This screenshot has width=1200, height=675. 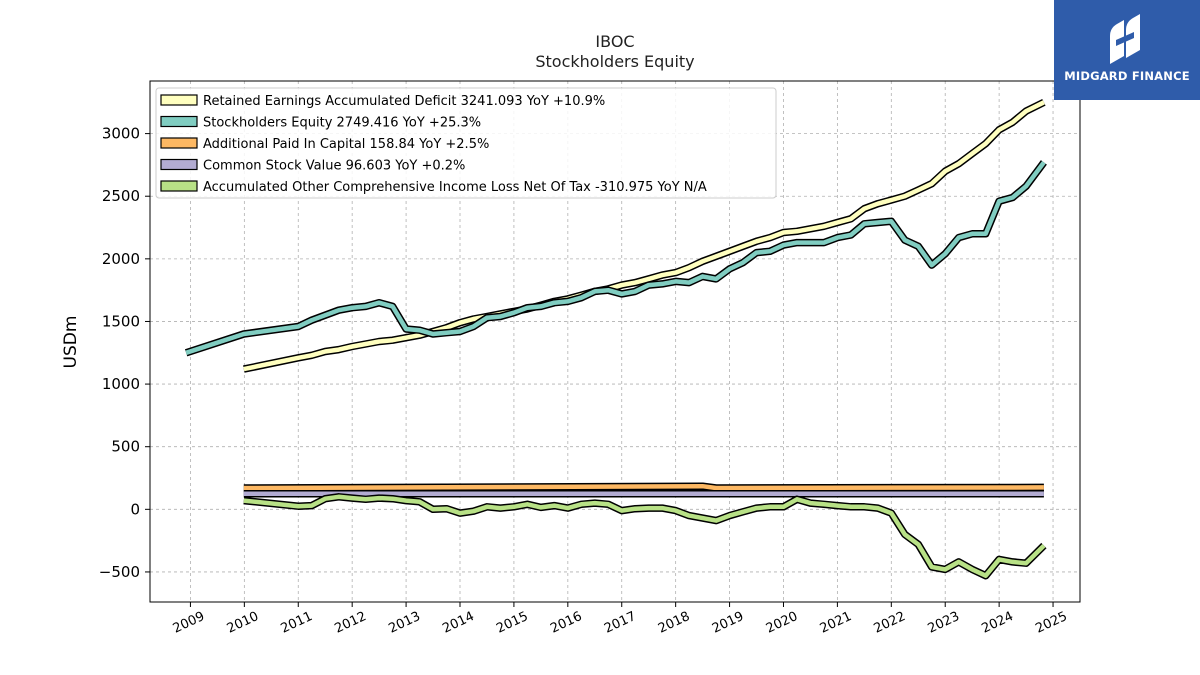 What do you see at coordinates (674, 623) in the screenshot?
I see `x-tick-label: 2018` at bounding box center [674, 623].